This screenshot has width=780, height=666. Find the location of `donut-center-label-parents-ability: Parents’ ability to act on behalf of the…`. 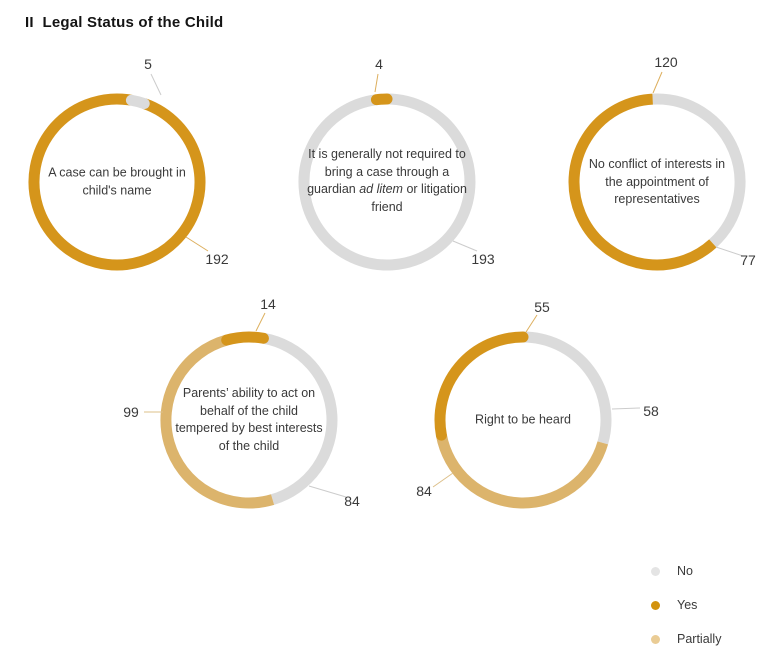

donut-center-label-parents-ability: Parents’ ability to act on behalf of the… is located at coordinates (249, 419).